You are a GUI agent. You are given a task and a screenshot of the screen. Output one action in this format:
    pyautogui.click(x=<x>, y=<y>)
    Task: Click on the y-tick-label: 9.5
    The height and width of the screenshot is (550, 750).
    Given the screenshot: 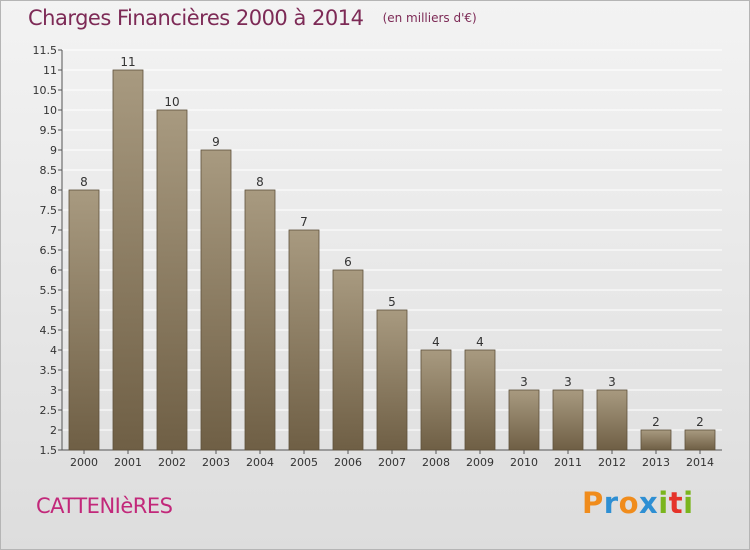 What is the action you would take?
    pyautogui.click(x=49, y=130)
    